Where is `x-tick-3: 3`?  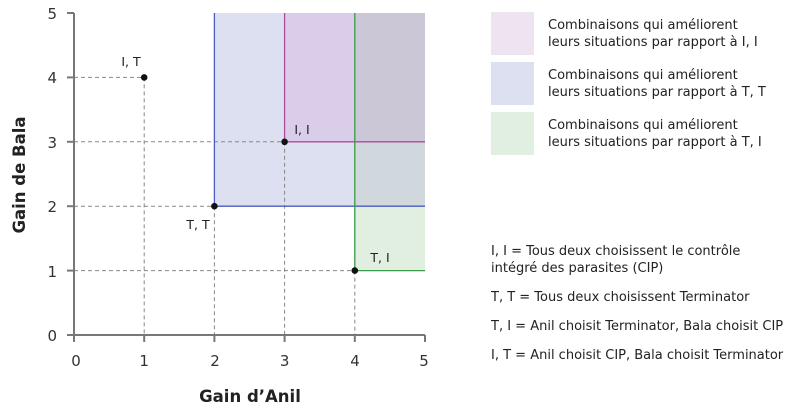
x-tick-3: 3 is located at coordinates (285, 361).